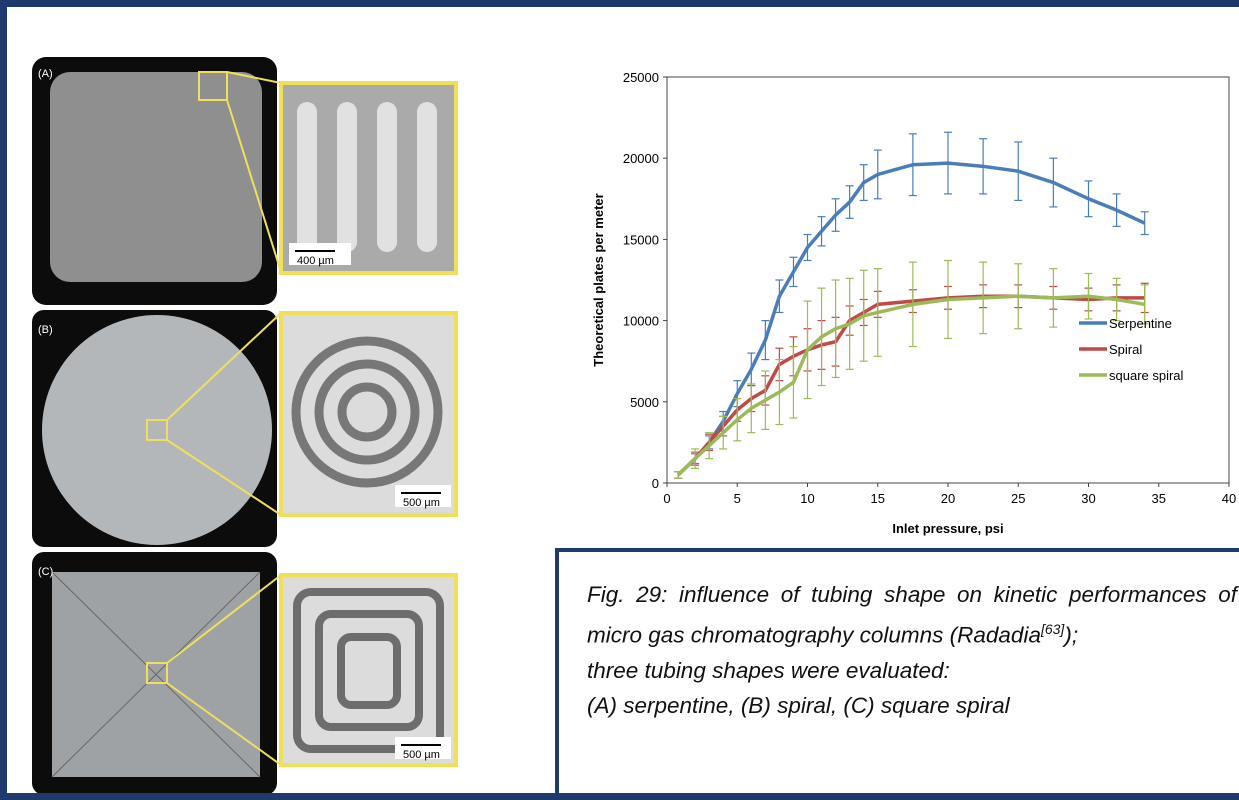 Image resolution: width=1239 pixels, height=800 pixels. What do you see at coordinates (156, 177) in the screenshot?
I see `chip-a` at bounding box center [156, 177].